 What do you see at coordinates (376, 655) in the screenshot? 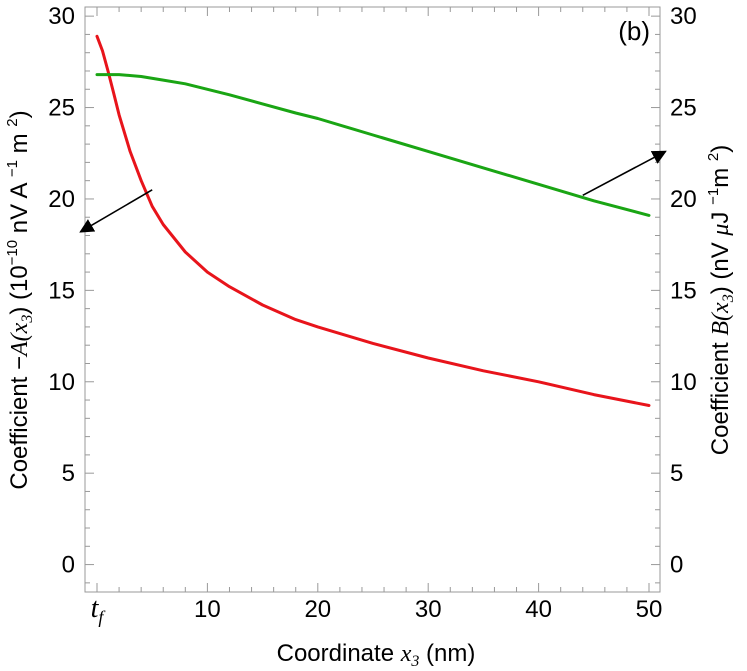
I see `x-axis-label: Coordinate x3 (nm)` at bounding box center [376, 655].